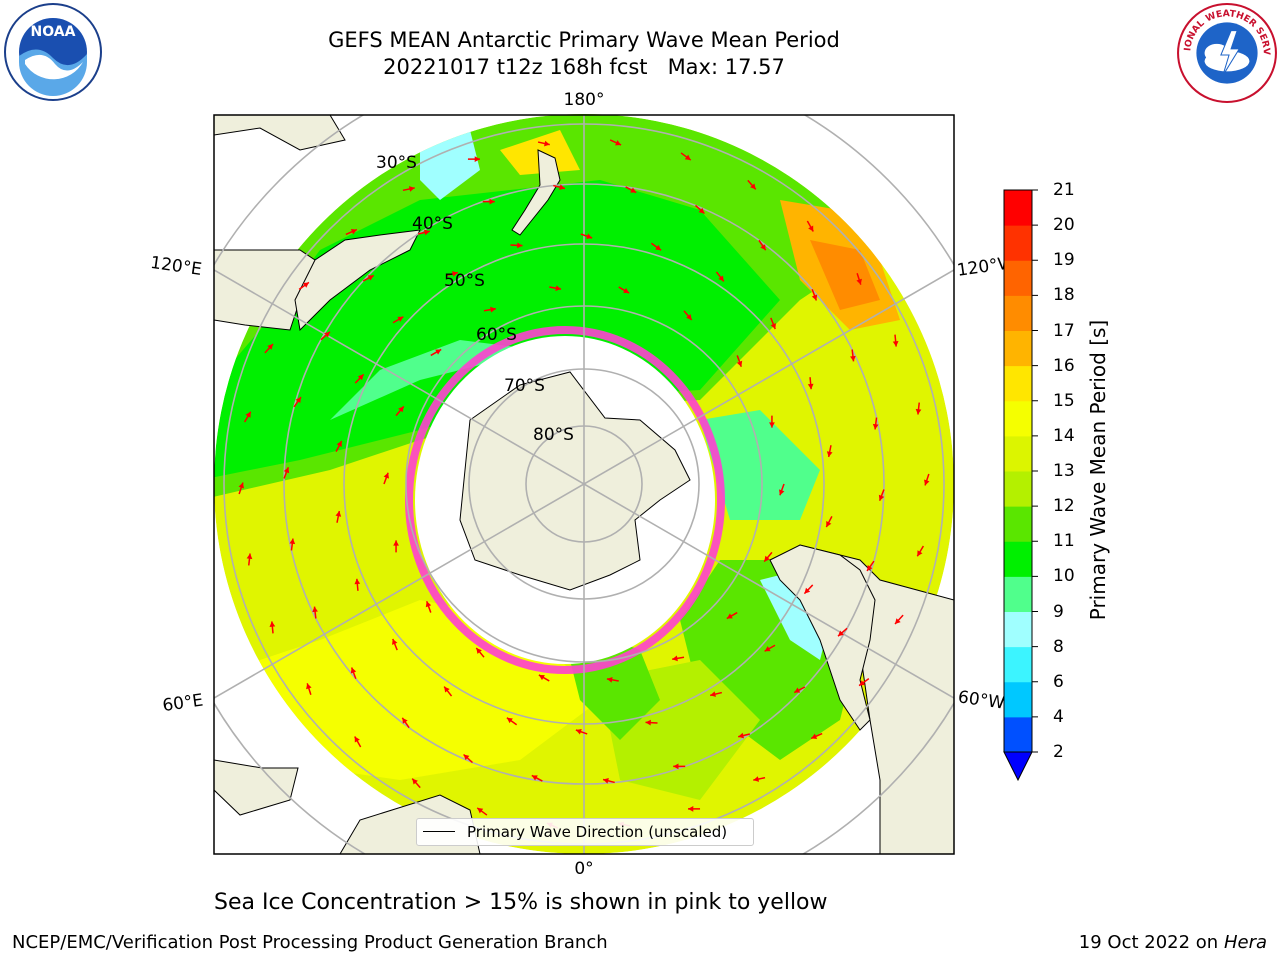 The image size is (1280, 960). I want to click on footer-date: 19 Oct 2022 on Hera, so click(1173, 942).